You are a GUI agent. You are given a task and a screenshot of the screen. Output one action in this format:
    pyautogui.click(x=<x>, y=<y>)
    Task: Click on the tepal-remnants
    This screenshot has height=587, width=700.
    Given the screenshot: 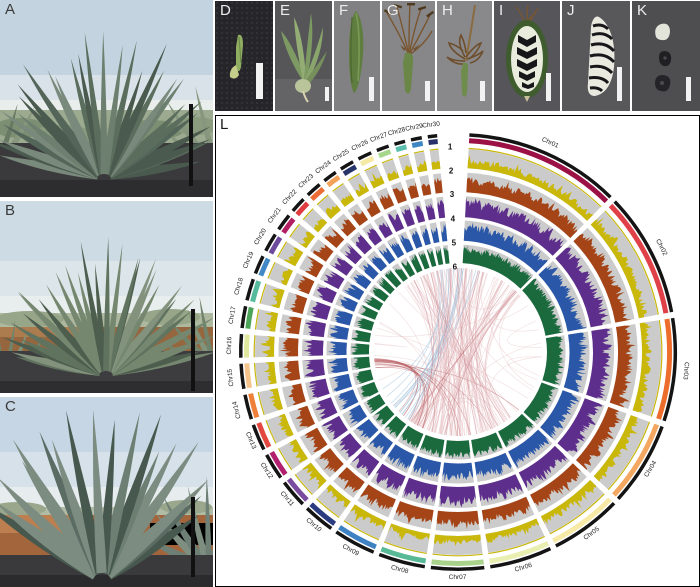 What is the action you would take?
    pyautogui.click(x=410, y=47)
    